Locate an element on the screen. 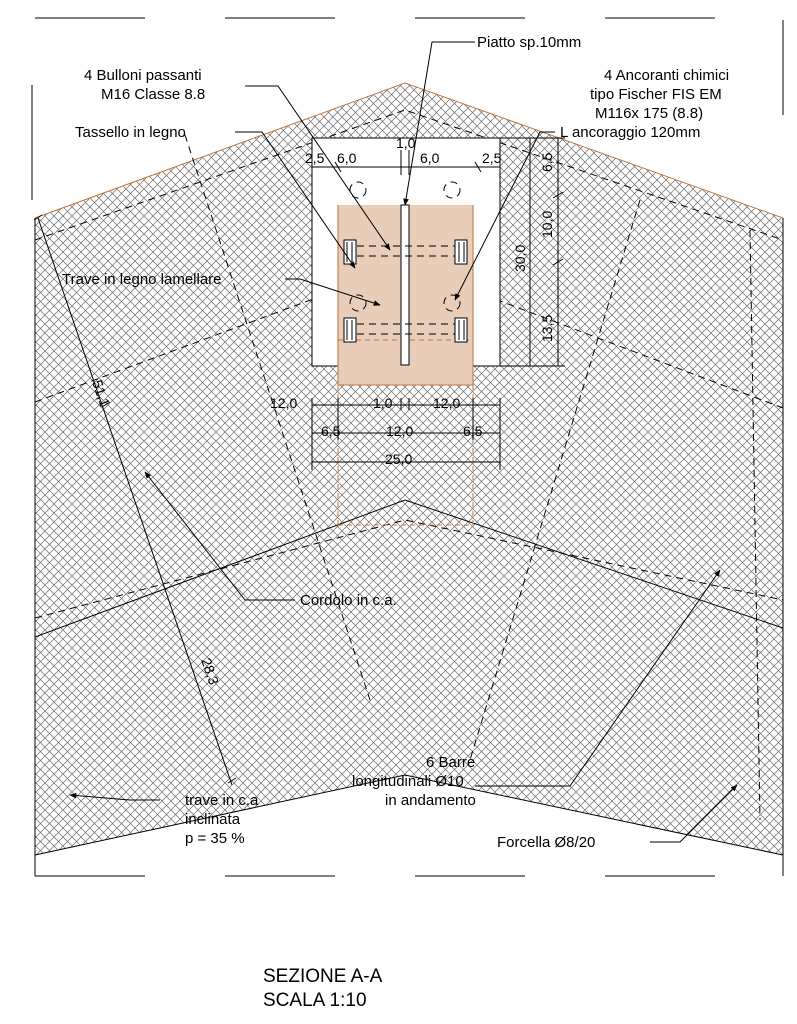 The image size is (797, 1024). dim-v-135: 13,5 is located at coordinates (547, 328).